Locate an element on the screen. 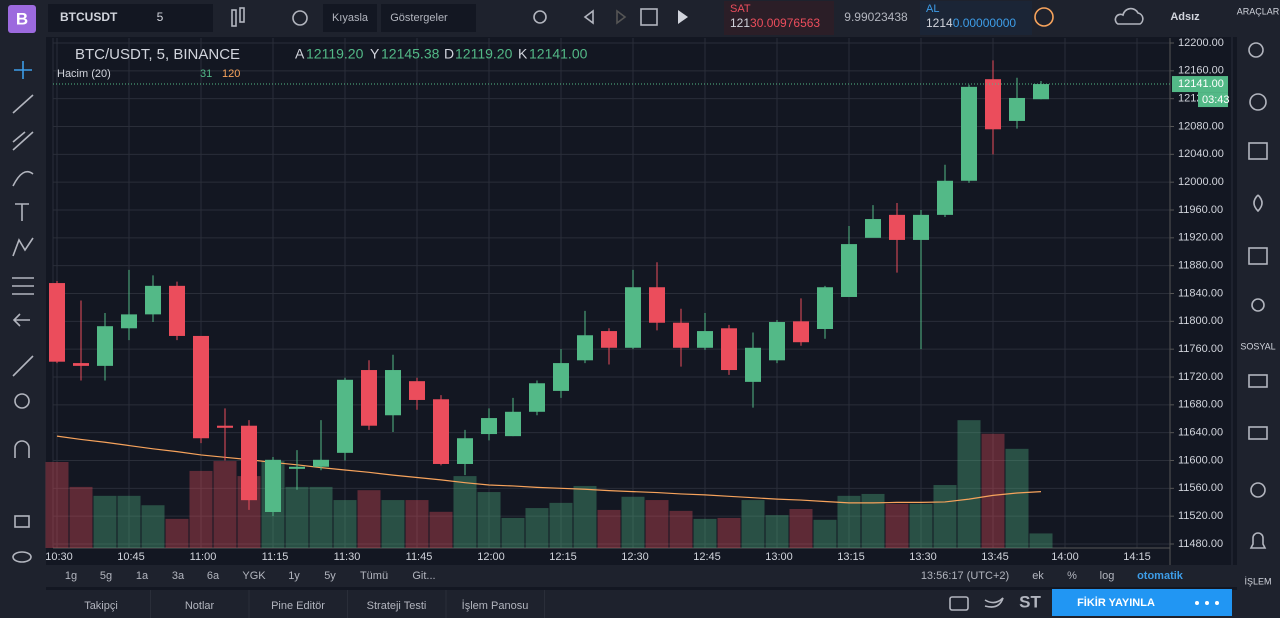 The image size is (1280, 618). legend-value: 12119.20 is located at coordinates (484, 54).